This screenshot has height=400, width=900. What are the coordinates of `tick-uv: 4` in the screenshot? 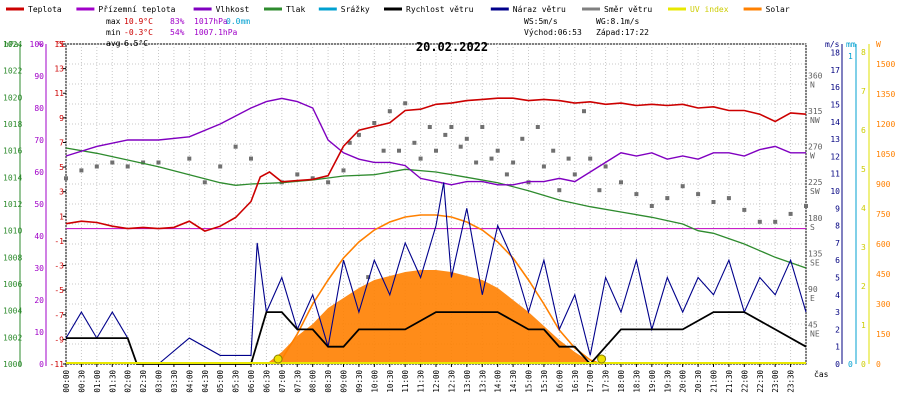 It's located at (863, 208).